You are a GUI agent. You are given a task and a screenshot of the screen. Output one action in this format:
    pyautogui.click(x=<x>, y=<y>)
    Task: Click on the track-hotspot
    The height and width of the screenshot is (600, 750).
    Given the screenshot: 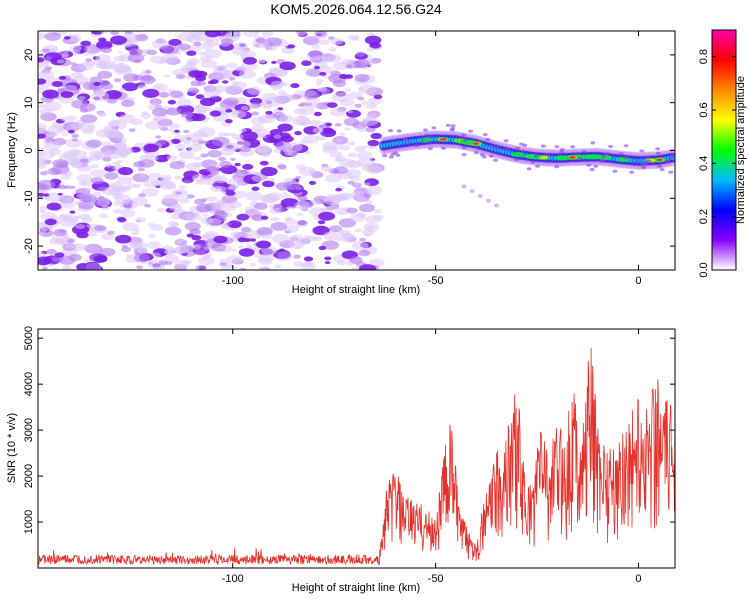 What is the action you would take?
    pyautogui.click(x=517, y=154)
    